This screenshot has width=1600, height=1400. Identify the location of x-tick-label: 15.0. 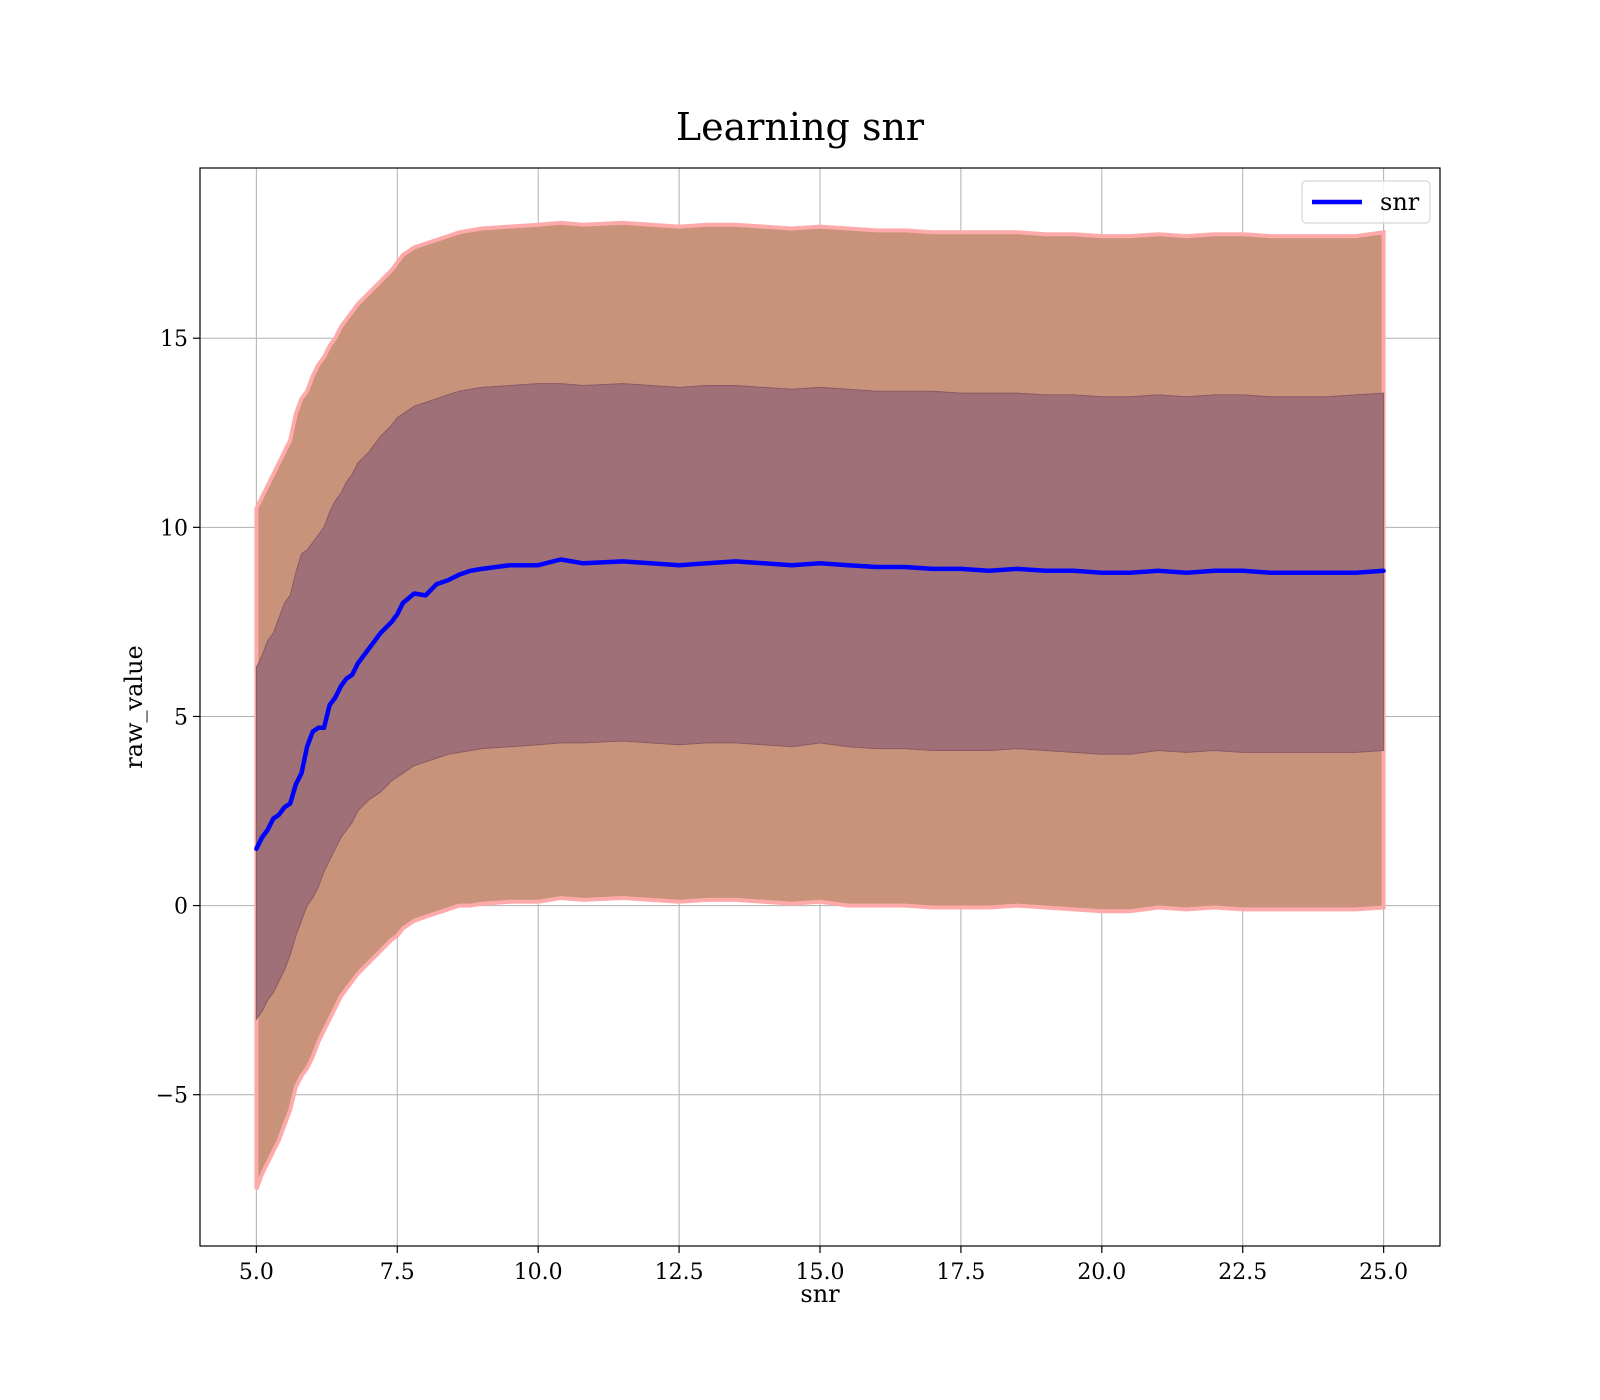
(820, 1272).